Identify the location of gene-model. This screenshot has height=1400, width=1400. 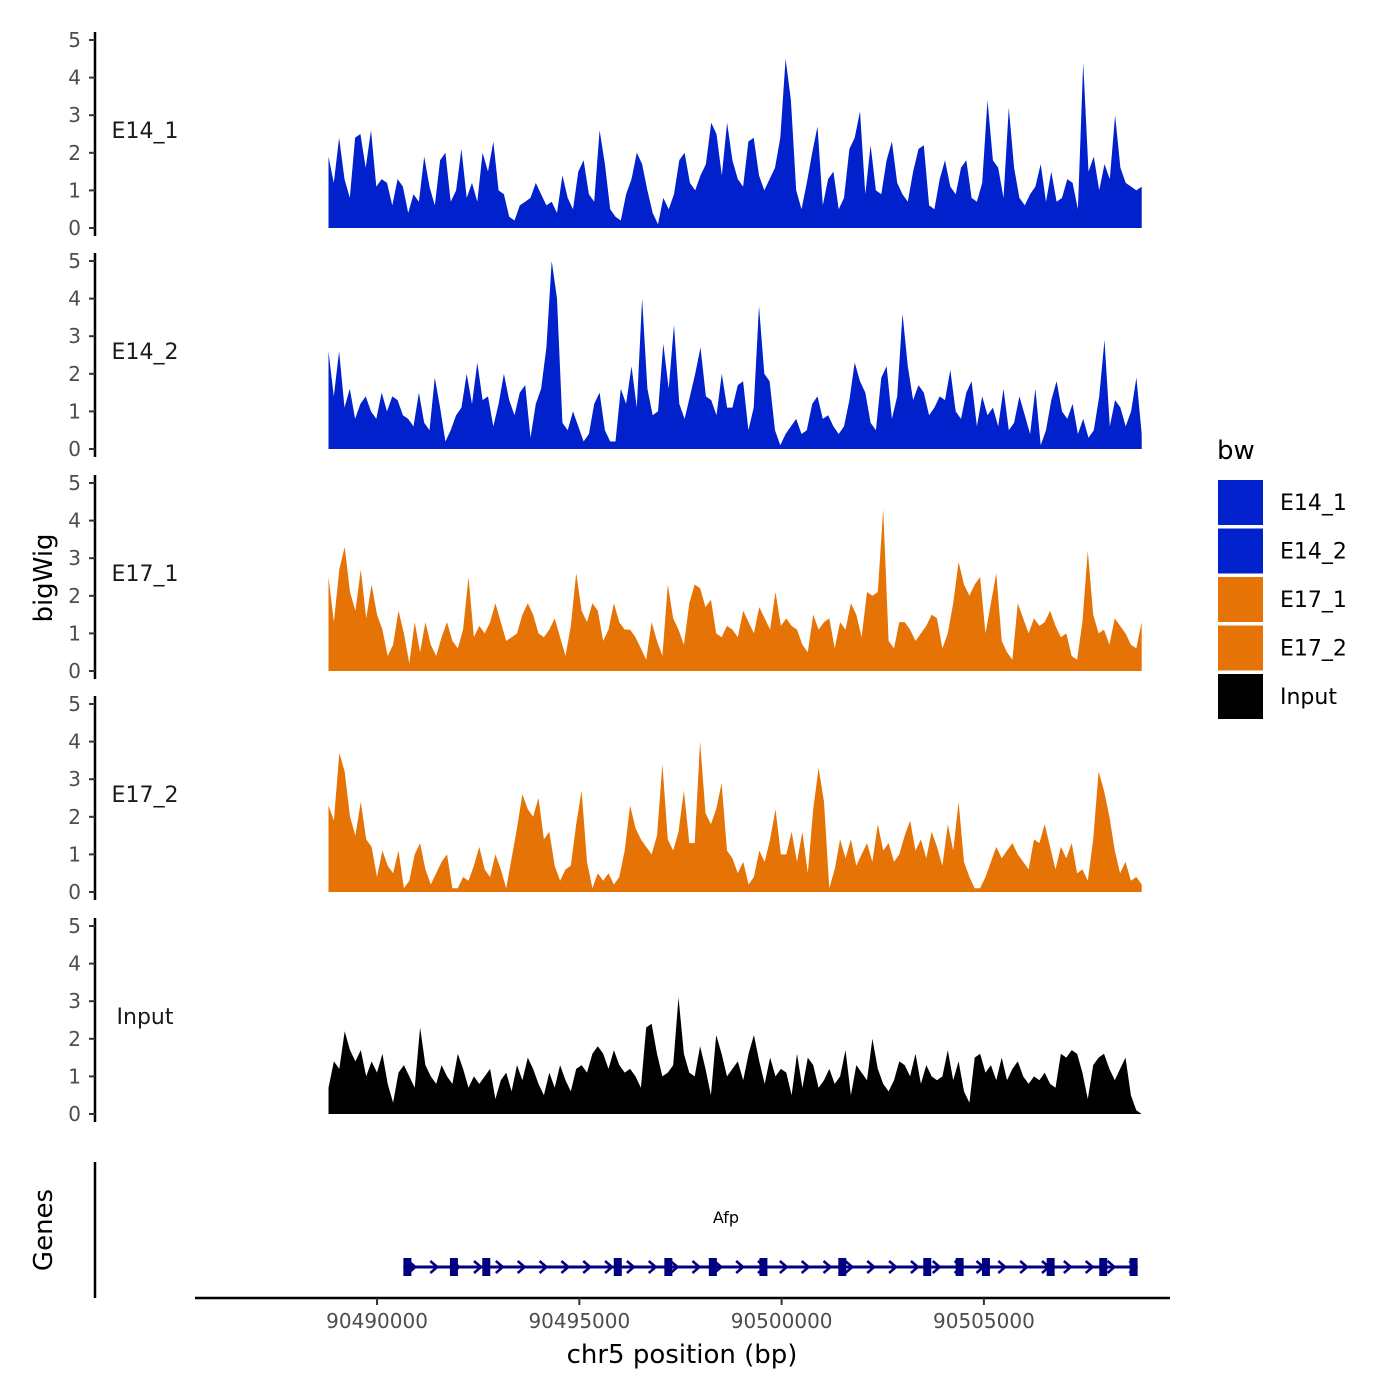
(771, 1267).